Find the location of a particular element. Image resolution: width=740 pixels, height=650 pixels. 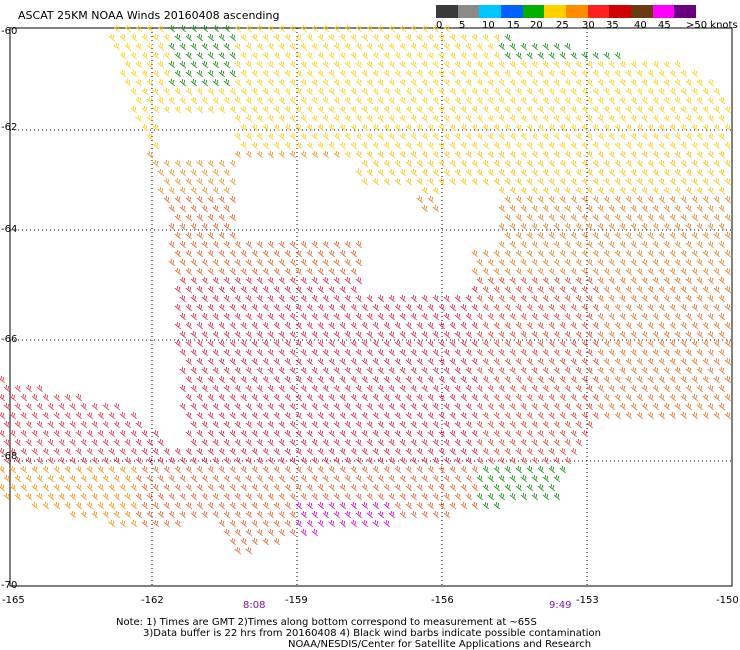

colorbar-label: 35 is located at coordinates (612, 25).